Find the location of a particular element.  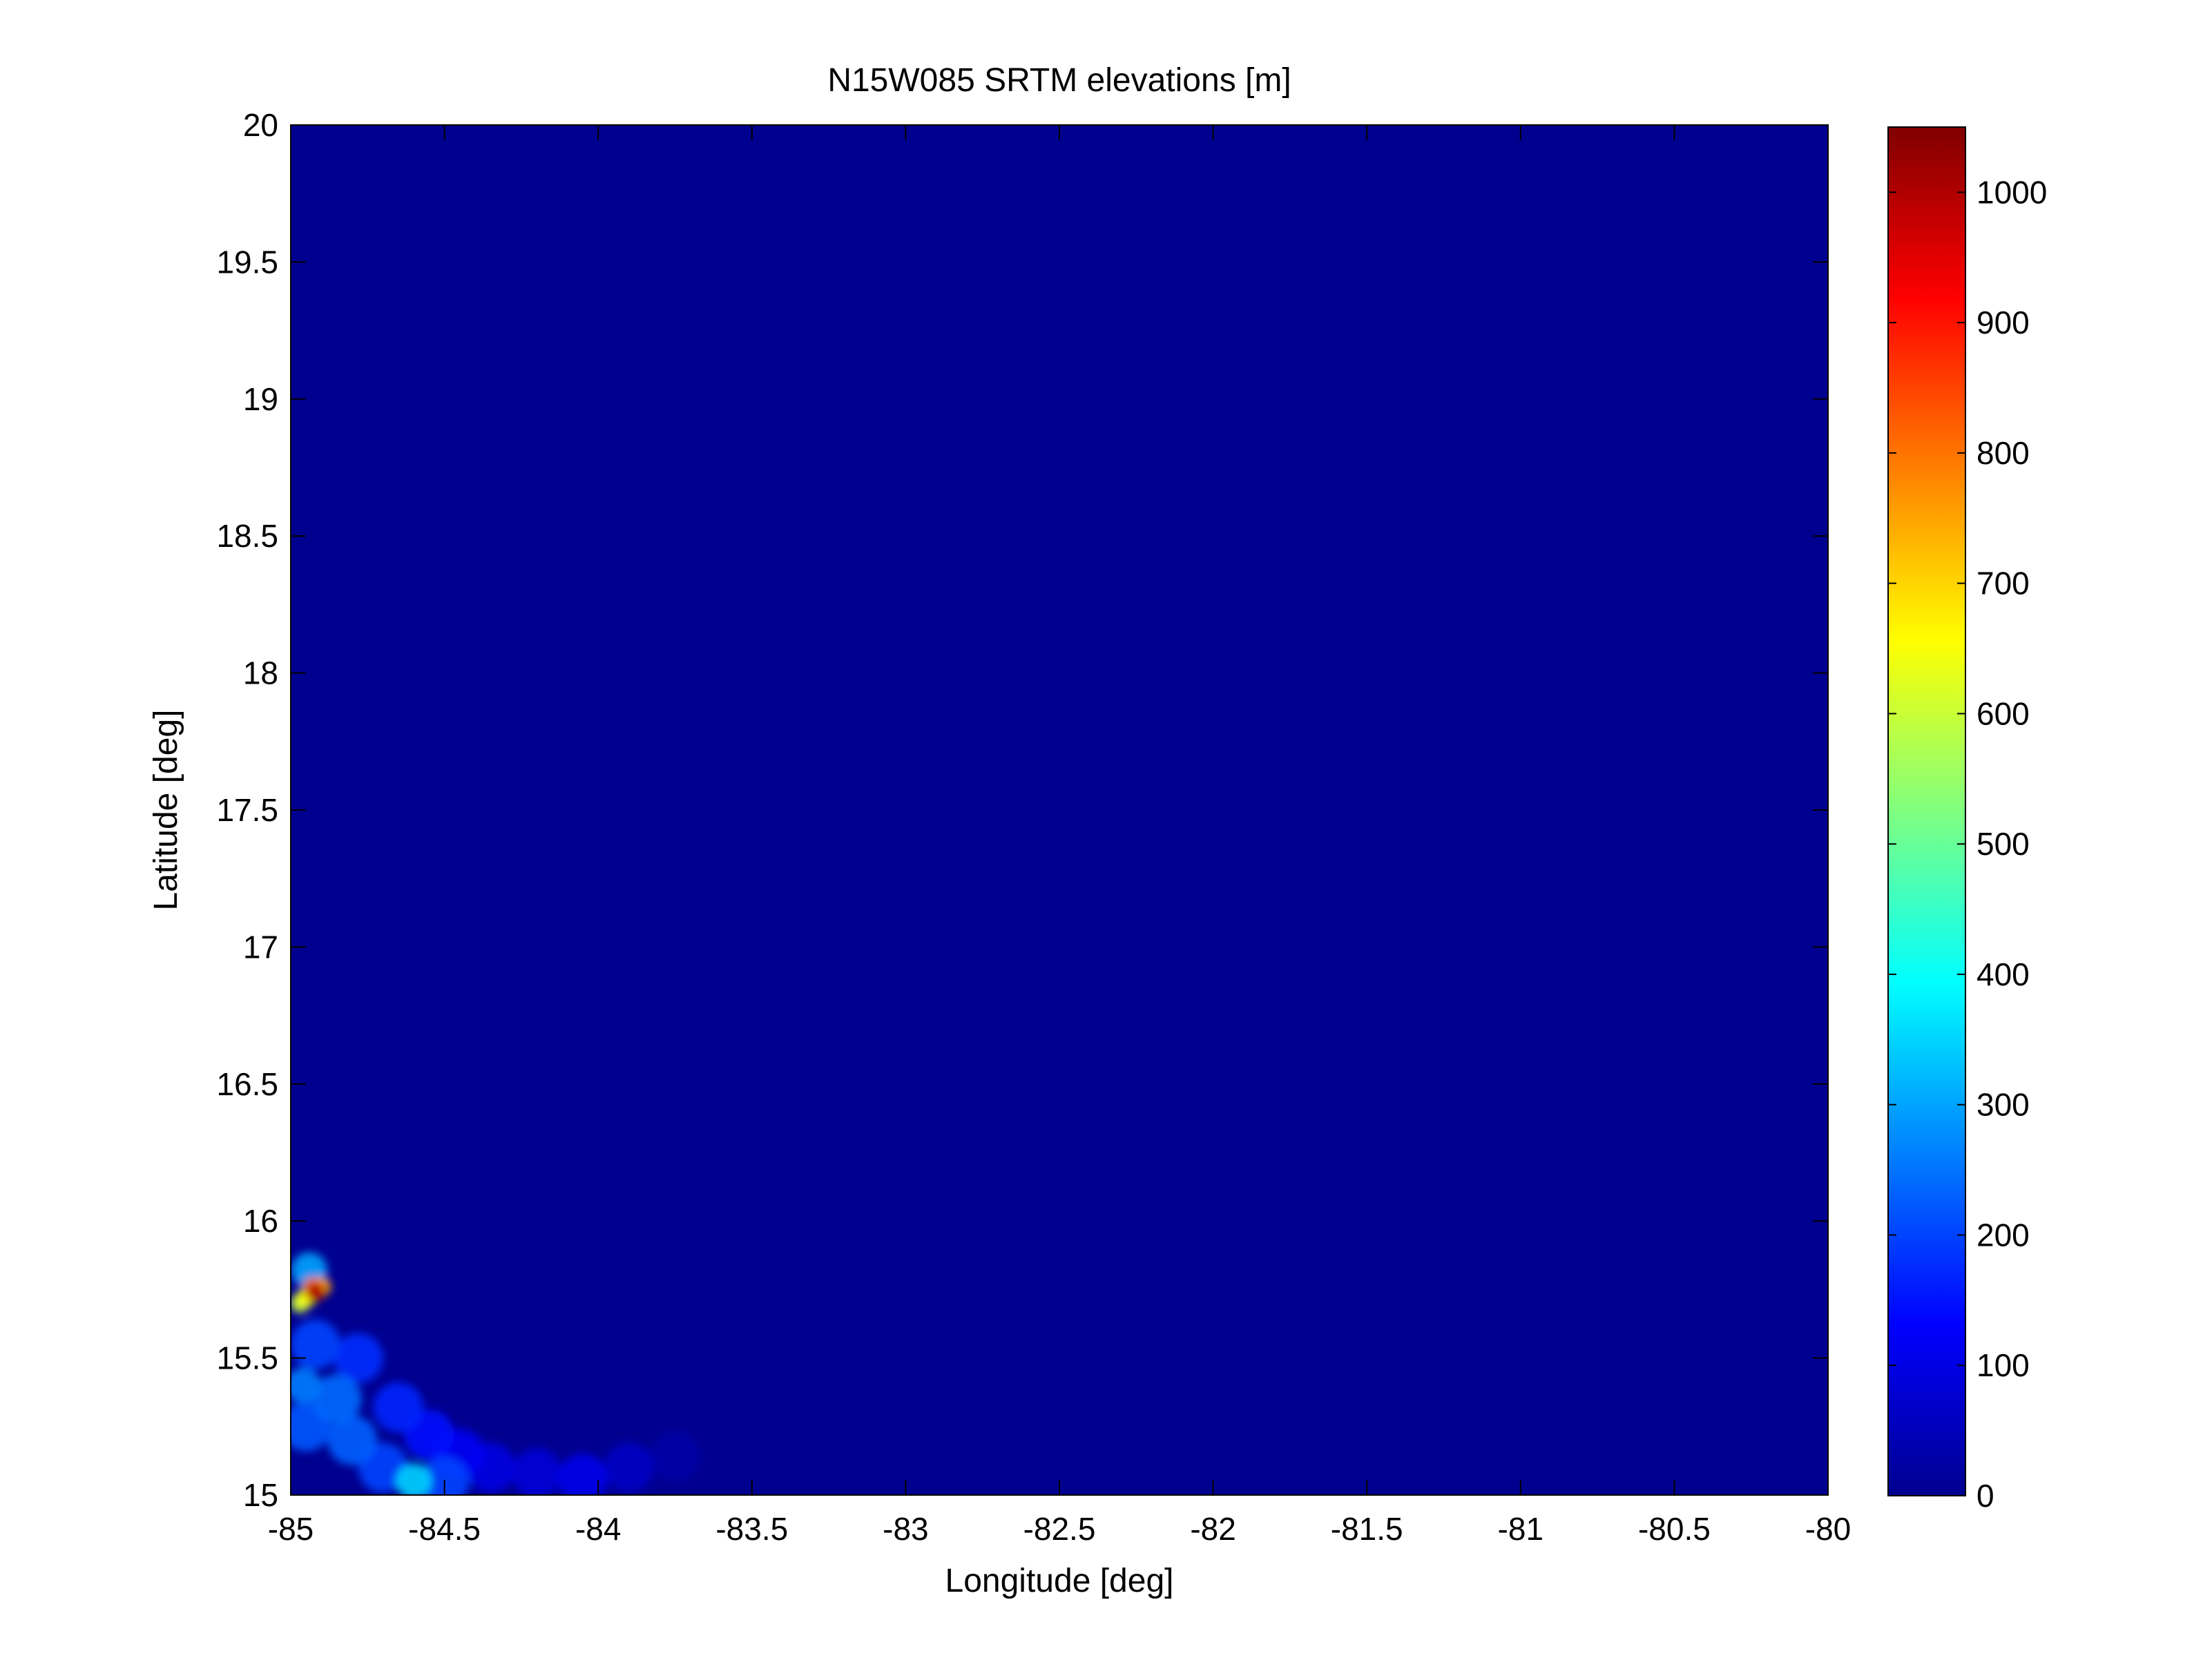

y-tick-label: 20 is located at coordinates (261, 125).